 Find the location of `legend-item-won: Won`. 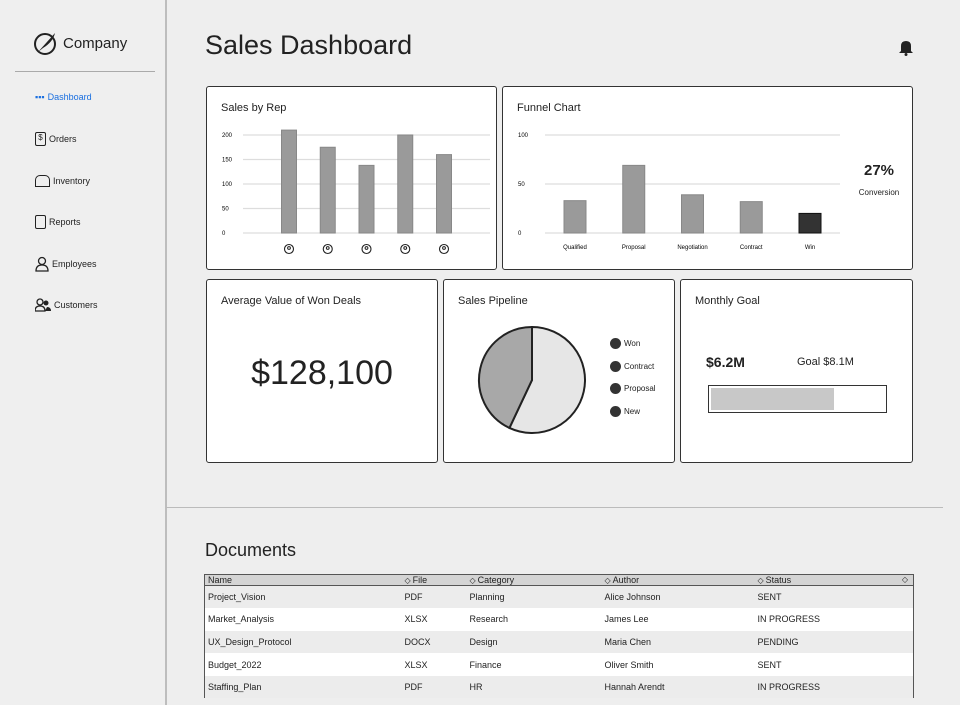

legend-item-won: Won is located at coordinates (625, 343).